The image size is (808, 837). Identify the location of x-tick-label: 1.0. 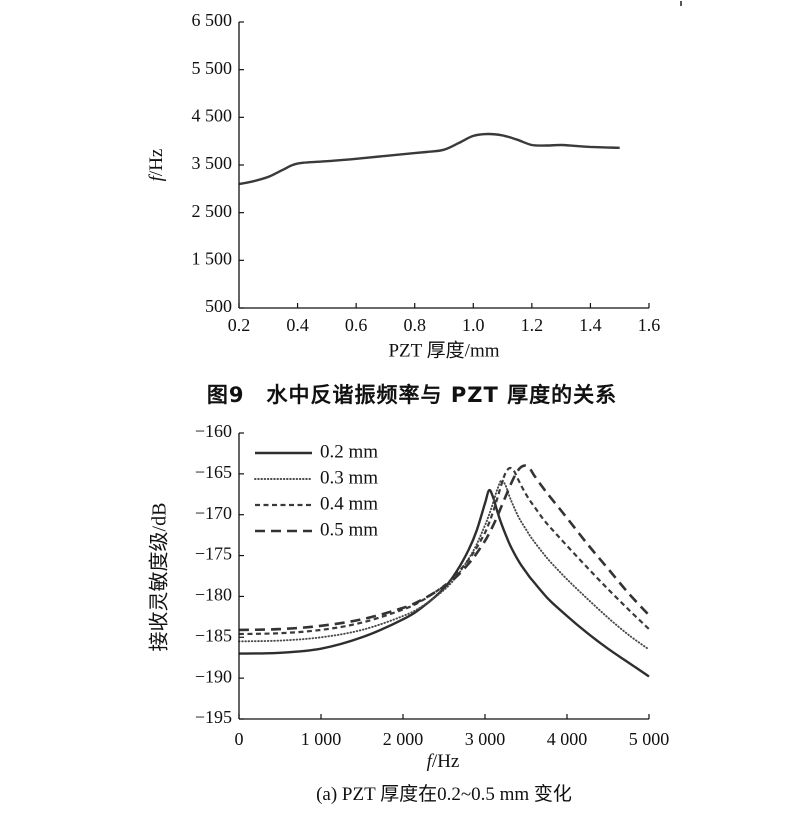
(473, 325).